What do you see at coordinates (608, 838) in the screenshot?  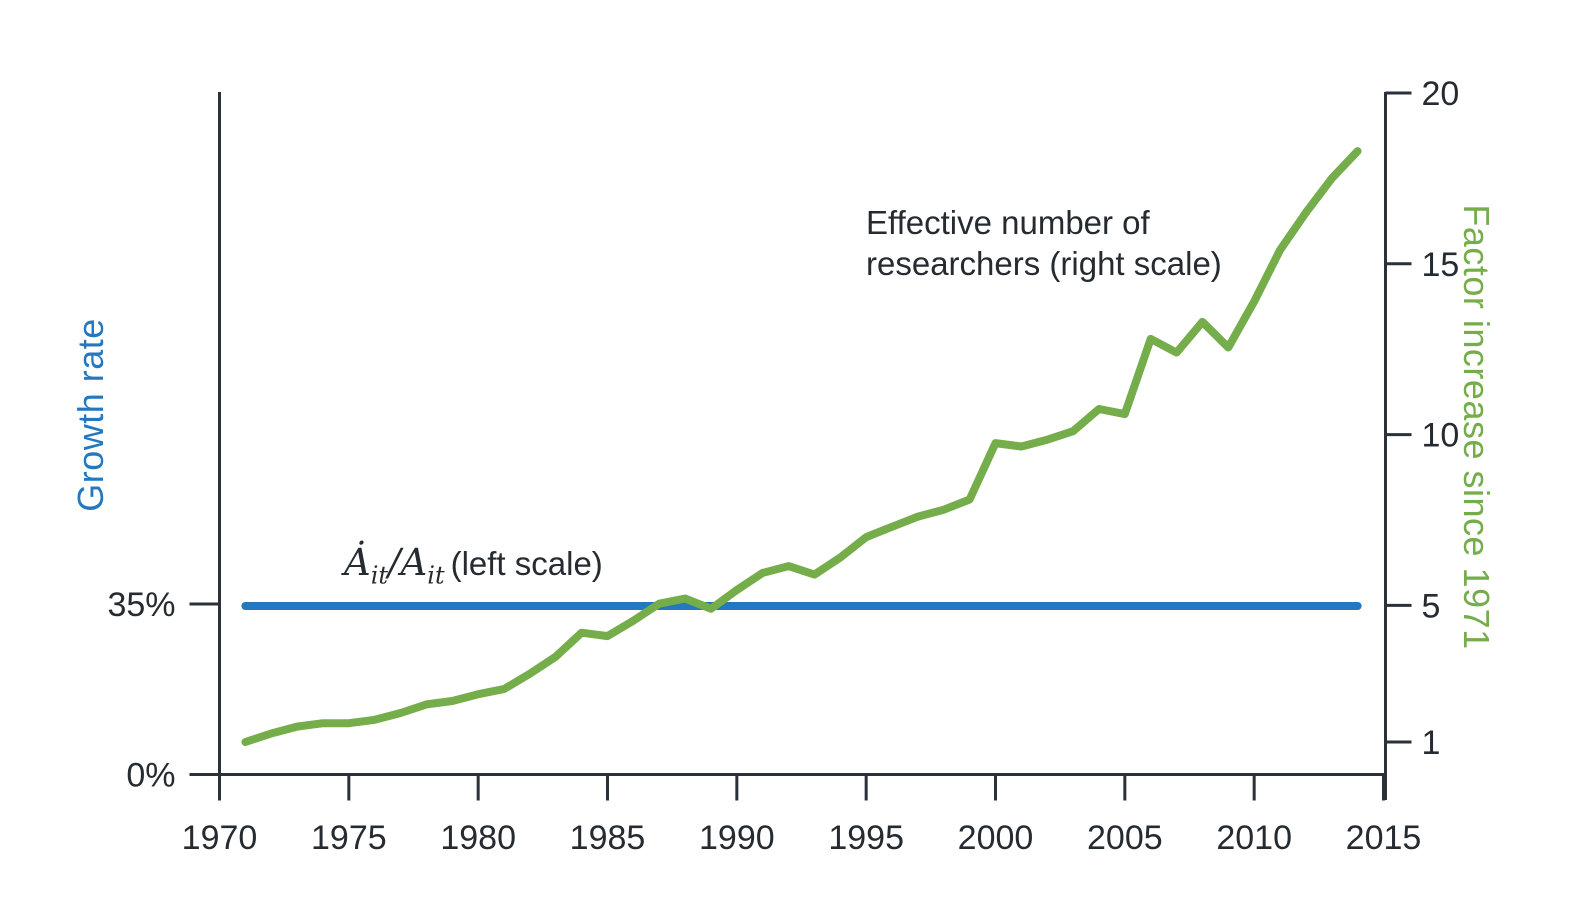 I see `x-tick-label: 1985` at bounding box center [608, 838].